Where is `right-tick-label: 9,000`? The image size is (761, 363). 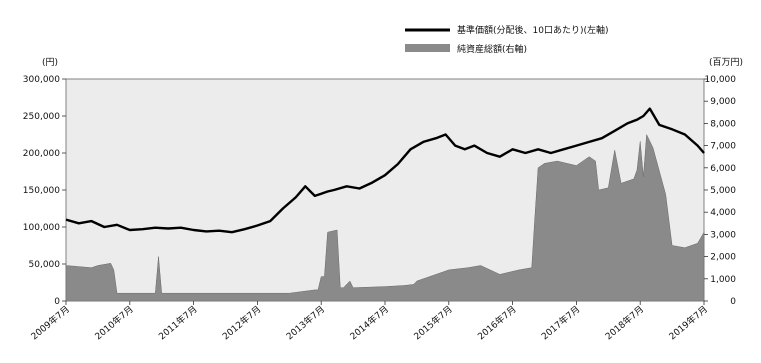
right-tick-label: 9,000 is located at coordinates (723, 102).